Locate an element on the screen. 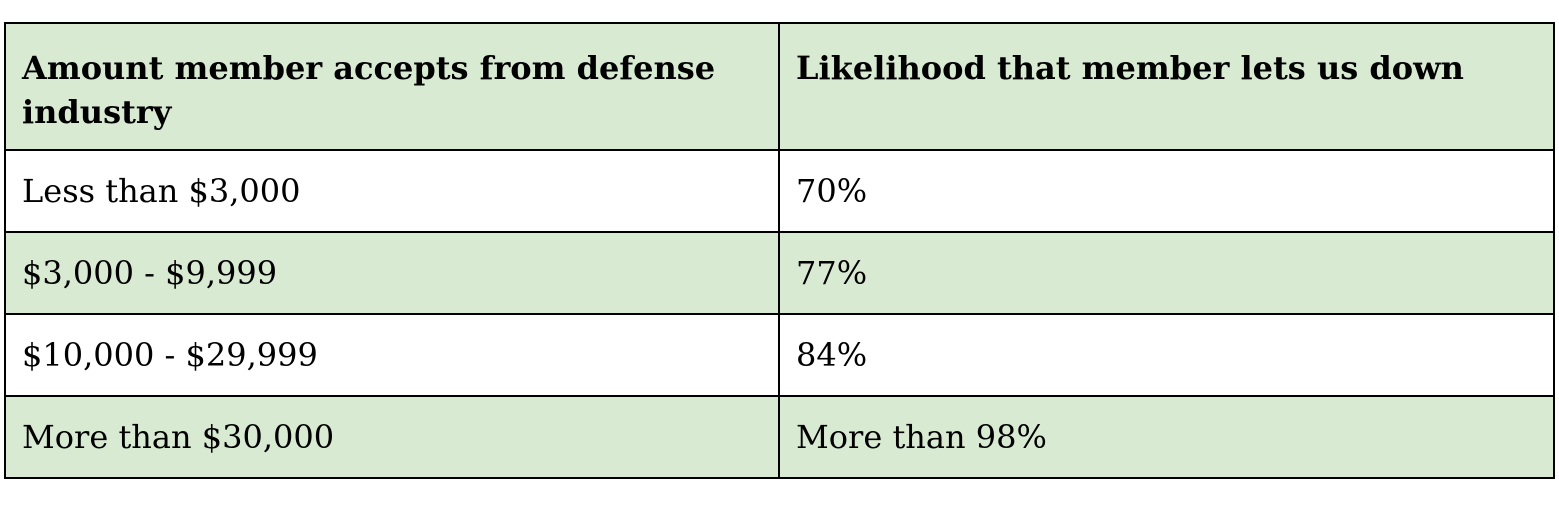  amount-cell: More than $30,000 is located at coordinates (392, 437).